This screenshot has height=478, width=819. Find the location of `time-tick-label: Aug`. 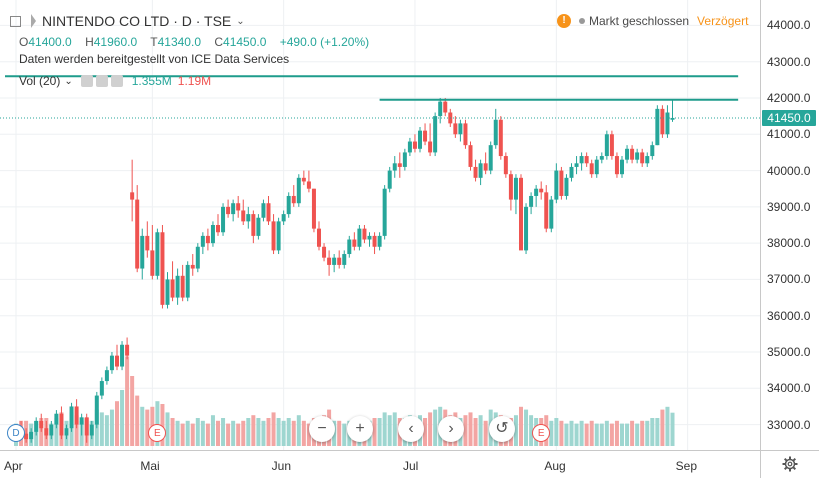

time-tick-label: Aug is located at coordinates (555, 466).